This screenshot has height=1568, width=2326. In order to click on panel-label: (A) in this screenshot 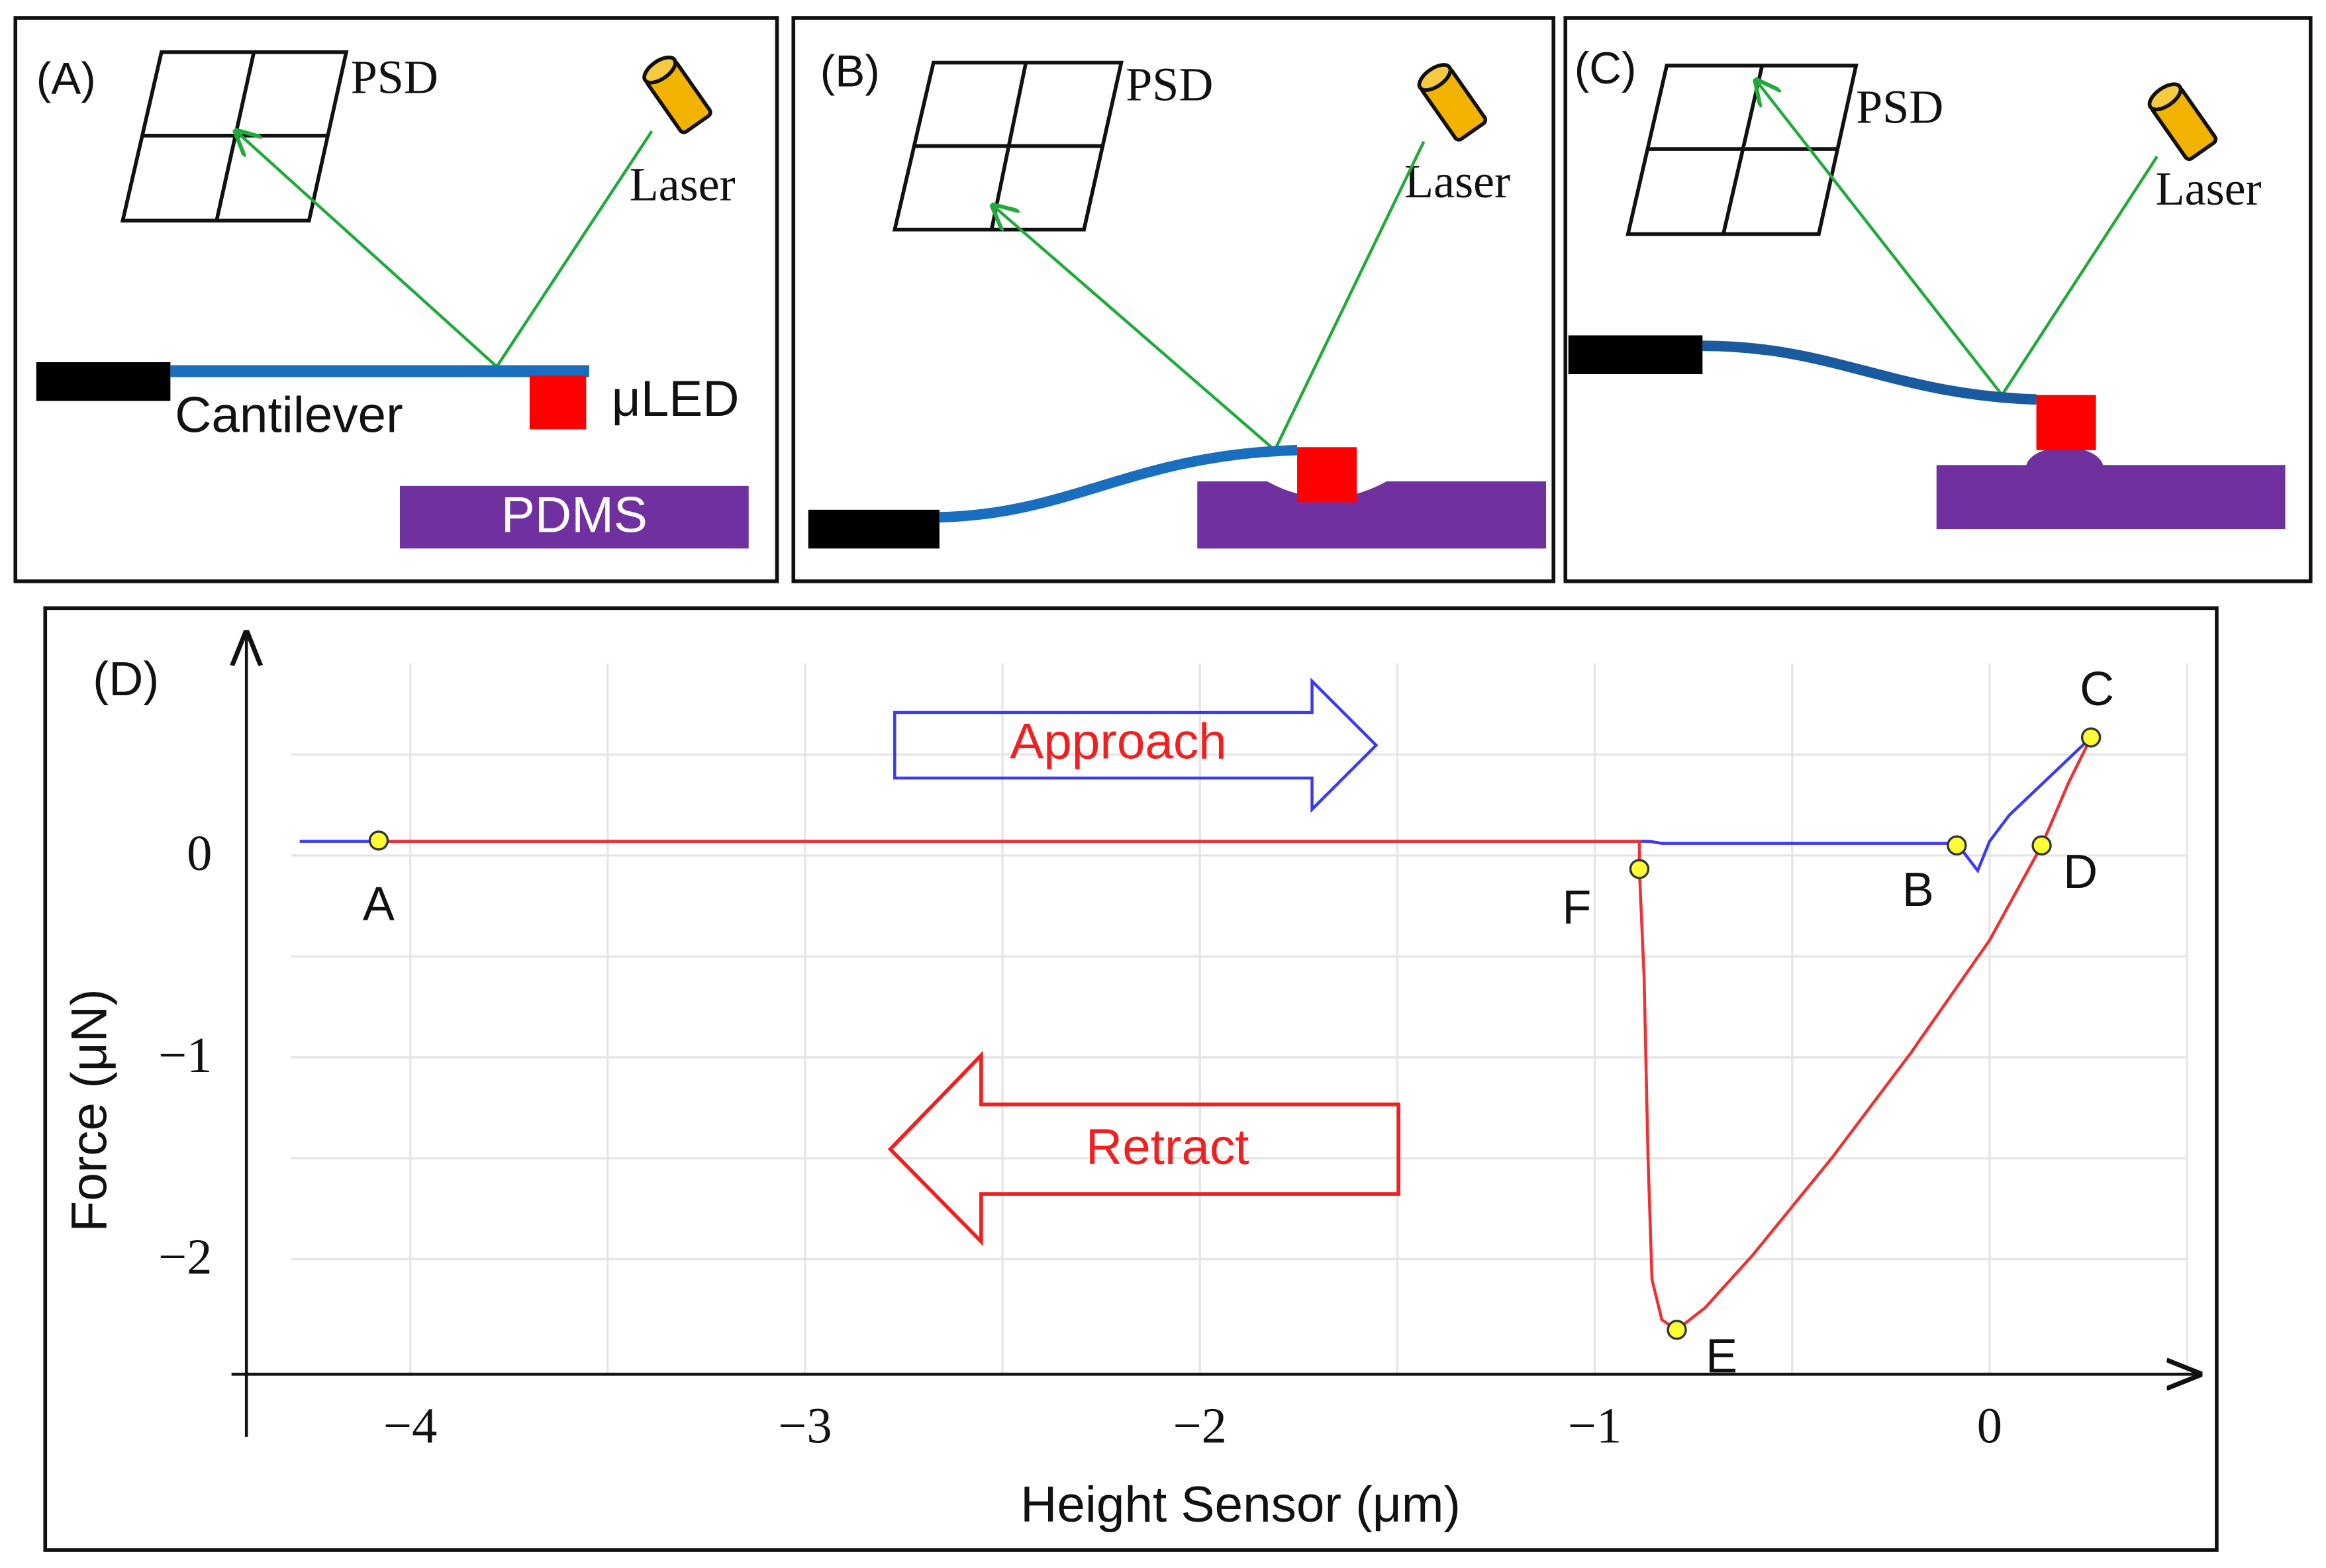, I will do `click(66, 79)`.